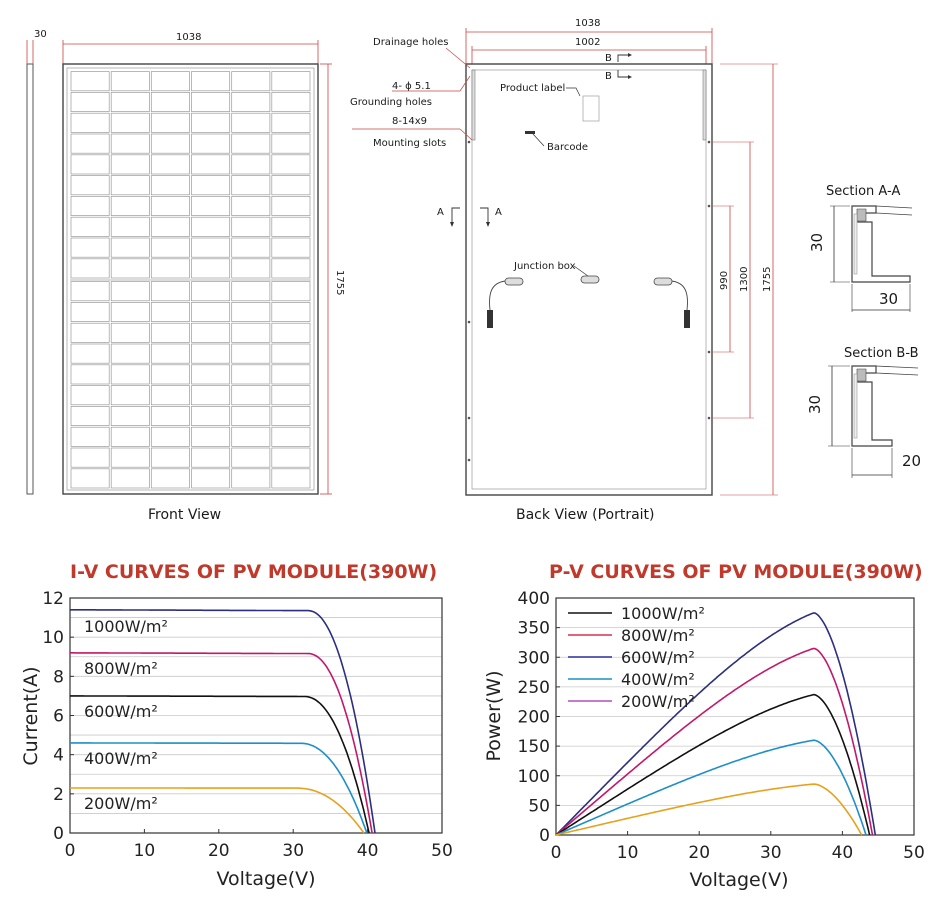 The image size is (950, 904). I want to click on y-tick-label: 12, so click(53, 599).